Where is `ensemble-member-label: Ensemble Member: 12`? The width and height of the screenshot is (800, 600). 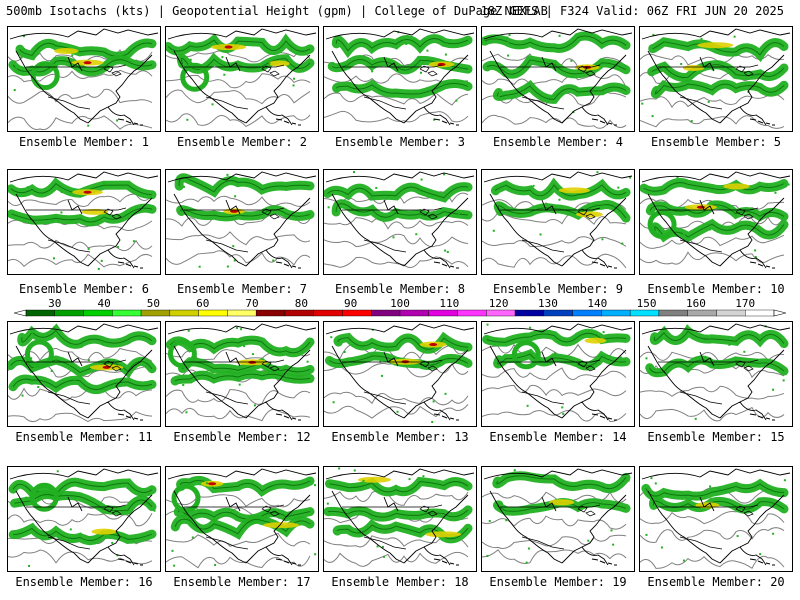
ensemble-member-label: Ensemble Member: 12 is located at coordinates (242, 437).